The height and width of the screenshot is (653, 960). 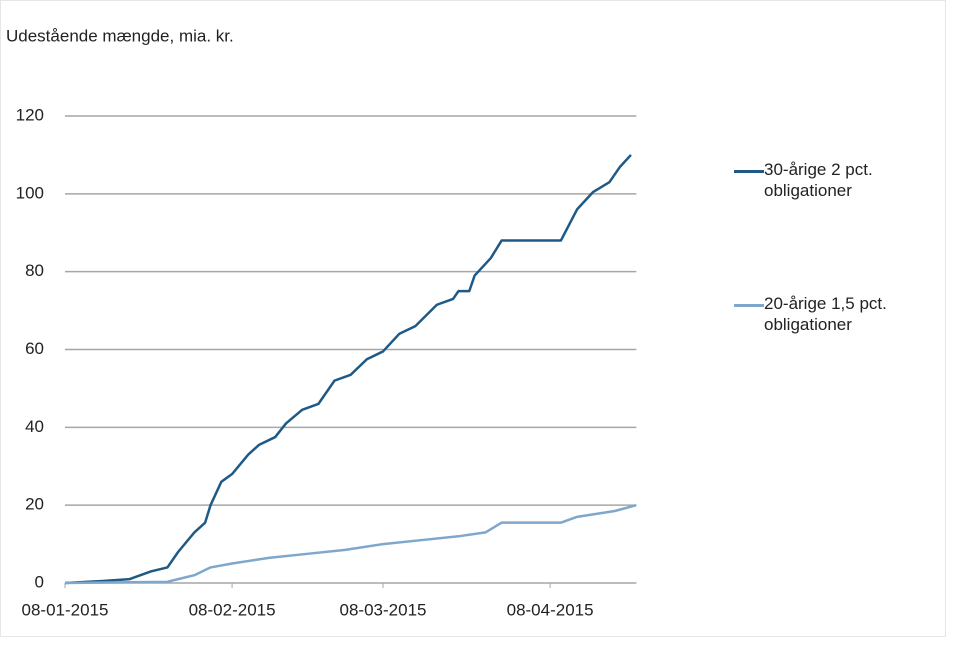 I want to click on legend-label: 20-årige 1,5 pct. obligationer, so click(x=825, y=314).